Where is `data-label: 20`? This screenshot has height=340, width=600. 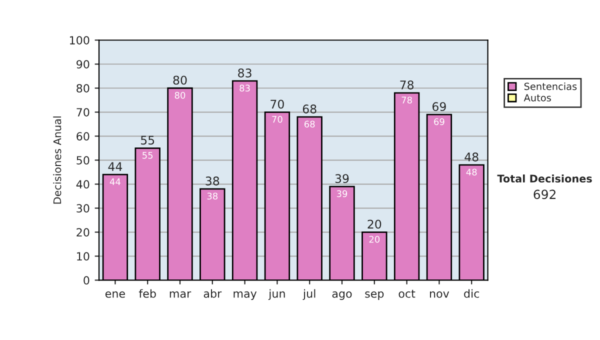 data-label: 20 is located at coordinates (374, 239).